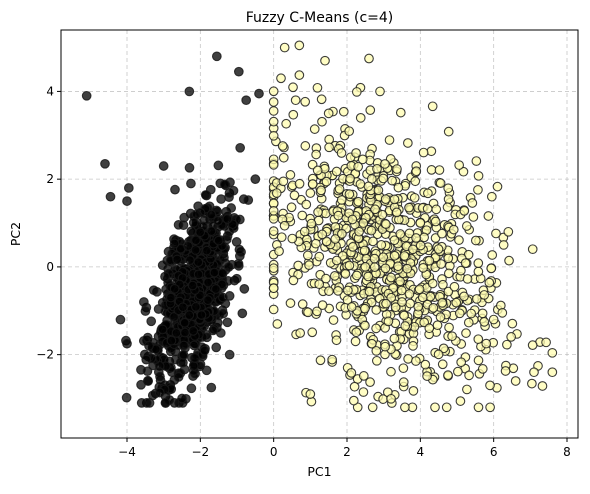 The image size is (590, 494). Describe the element at coordinates (15, 234) in the screenshot. I see `y-axis-label: PC2` at that location.